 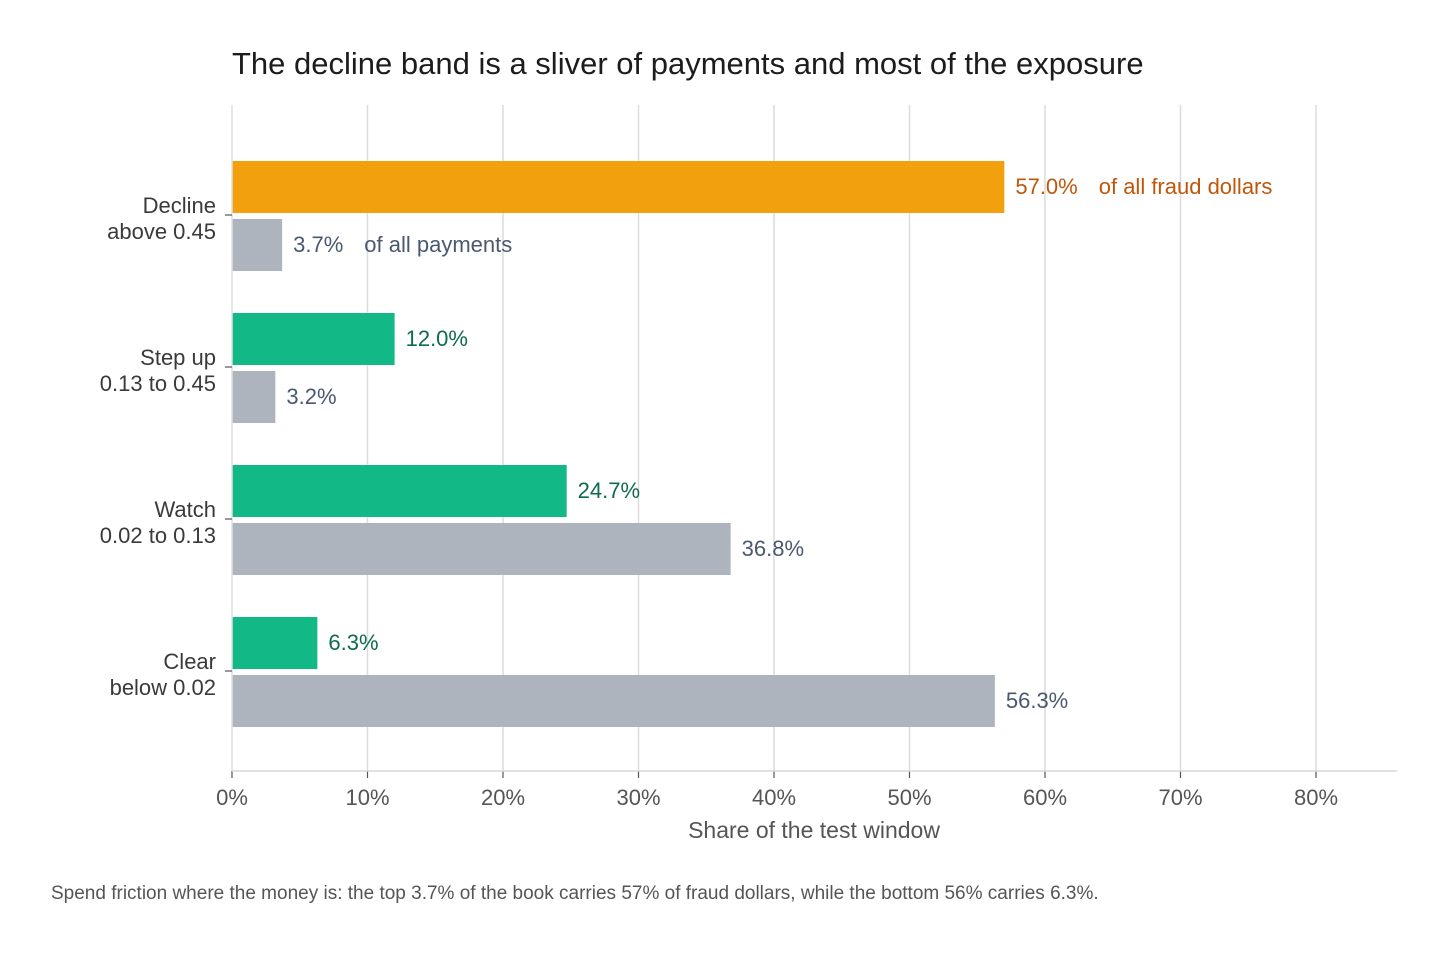 I want to click on x-tick-label: 10%, so click(x=367, y=797).